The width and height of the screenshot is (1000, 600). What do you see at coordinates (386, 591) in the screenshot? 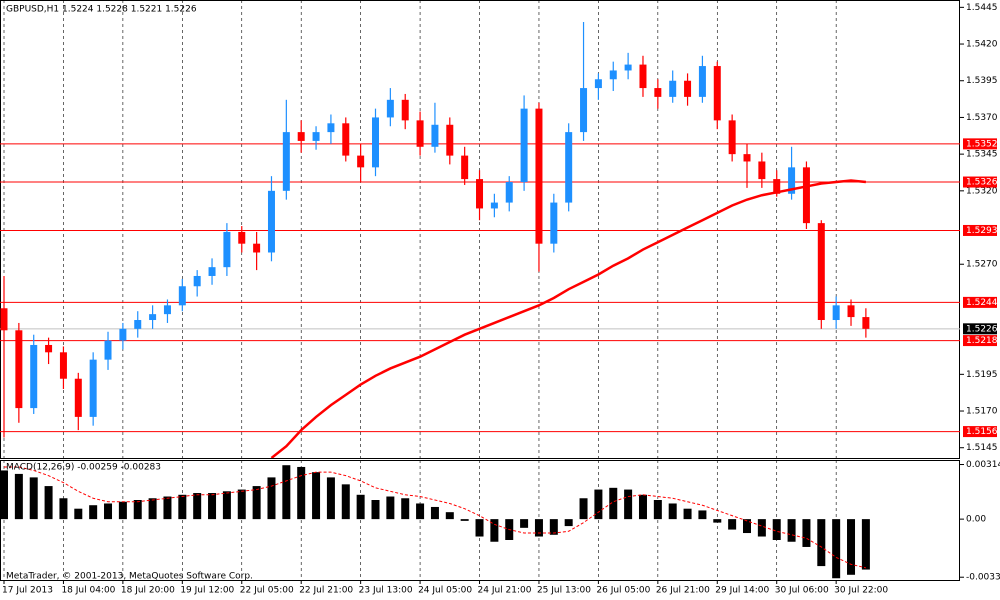
I see `x-tick-label: 23 Jul 13:00` at bounding box center [386, 591].